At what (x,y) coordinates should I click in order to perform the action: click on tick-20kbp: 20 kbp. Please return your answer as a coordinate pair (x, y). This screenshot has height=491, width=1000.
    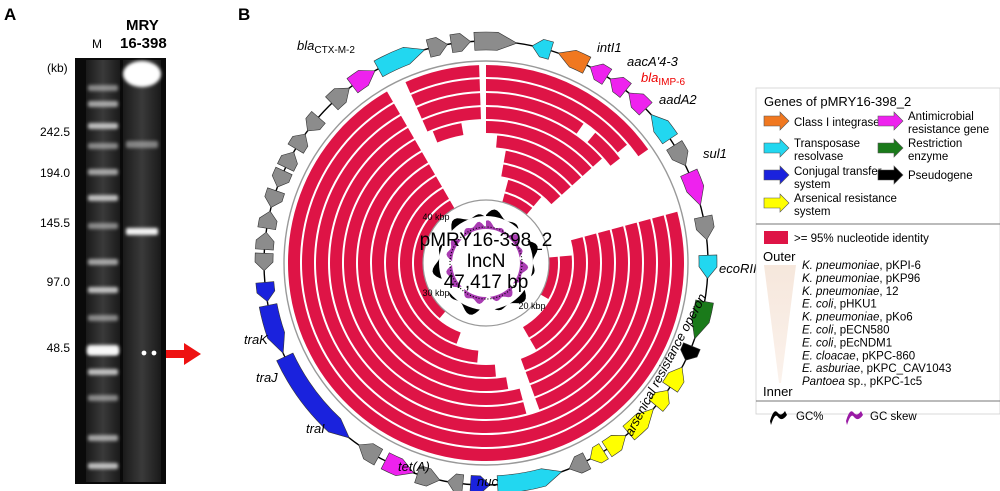
    Looking at the image, I should click on (531, 306).